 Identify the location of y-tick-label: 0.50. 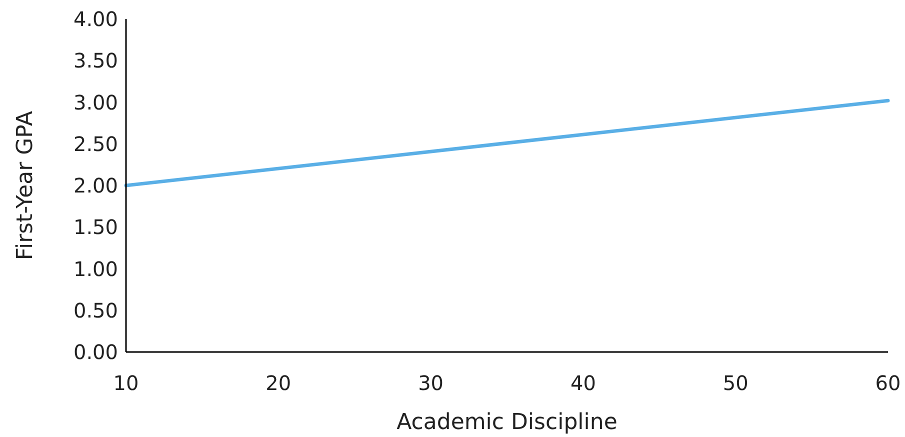
(95, 310).